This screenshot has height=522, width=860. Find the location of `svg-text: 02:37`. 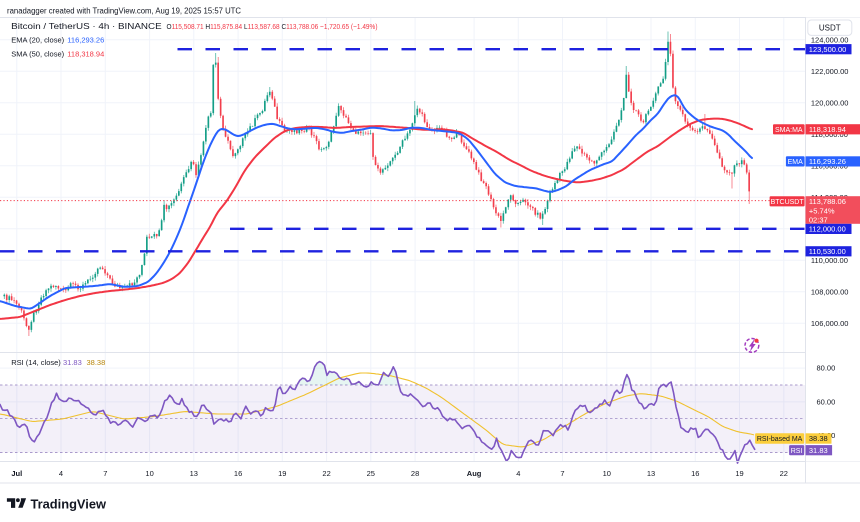

svg-text: 02:37 is located at coordinates (818, 219).